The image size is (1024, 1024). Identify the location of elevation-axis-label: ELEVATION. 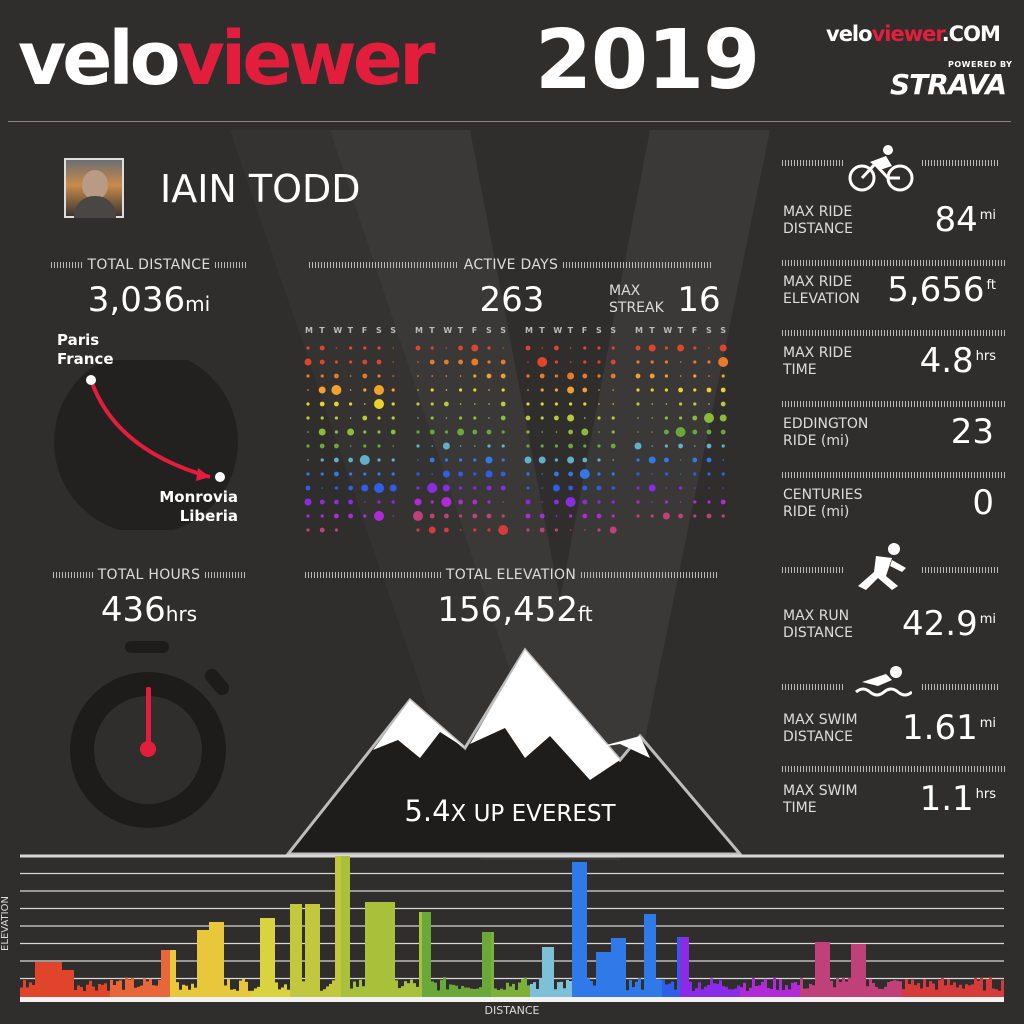
(5, 923).